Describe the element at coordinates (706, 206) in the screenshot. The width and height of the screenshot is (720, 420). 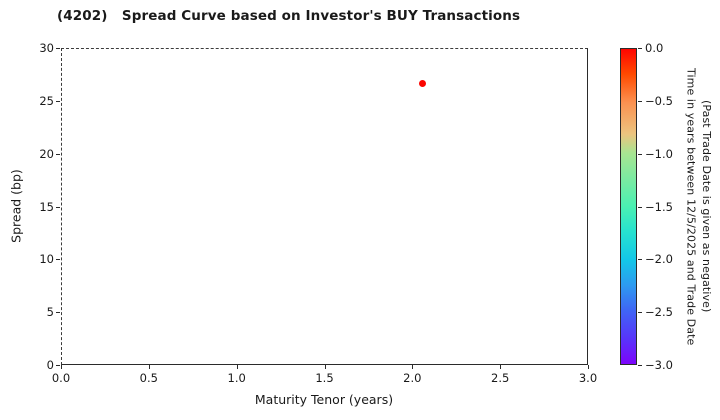
I see `colorbar-label-line2: (Past Trade Date is given as negative)` at that location.